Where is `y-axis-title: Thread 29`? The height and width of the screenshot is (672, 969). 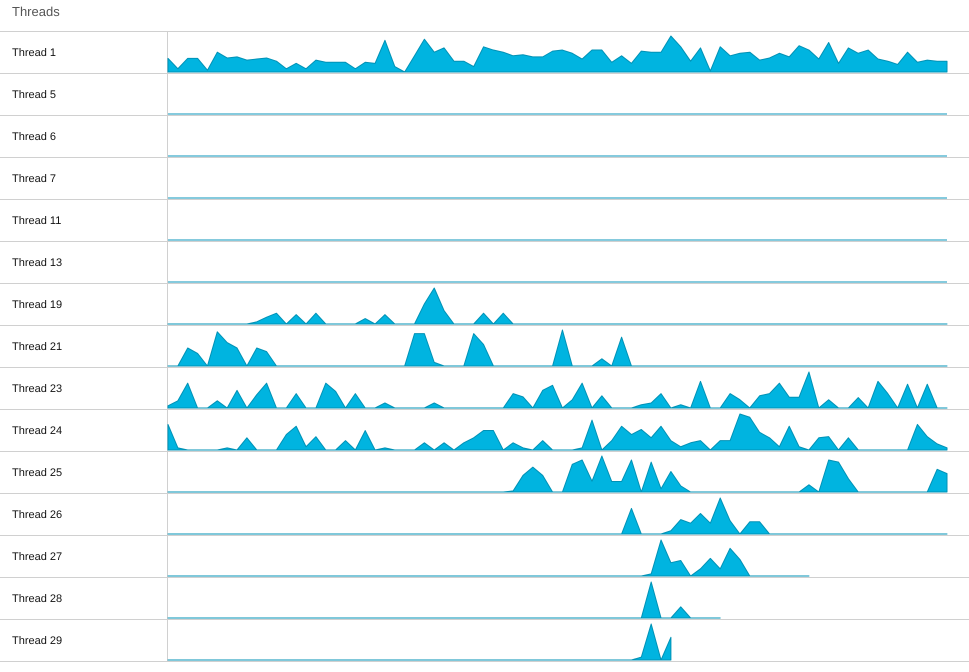
y-axis-title: Thread 29 is located at coordinates (37, 641).